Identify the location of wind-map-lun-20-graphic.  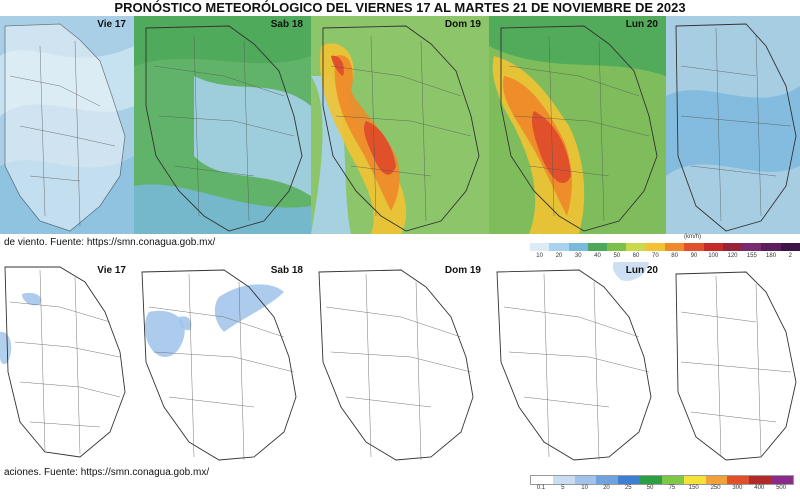
(577, 125).